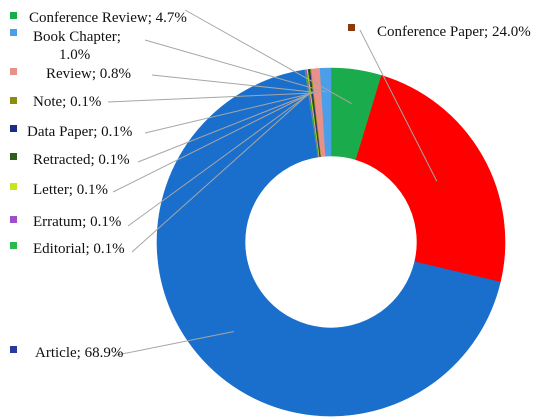 The height and width of the screenshot is (419, 550). What do you see at coordinates (77, 46) in the screenshot?
I see `data-label-book-chapter: Book Chapter; 1.0%` at bounding box center [77, 46].